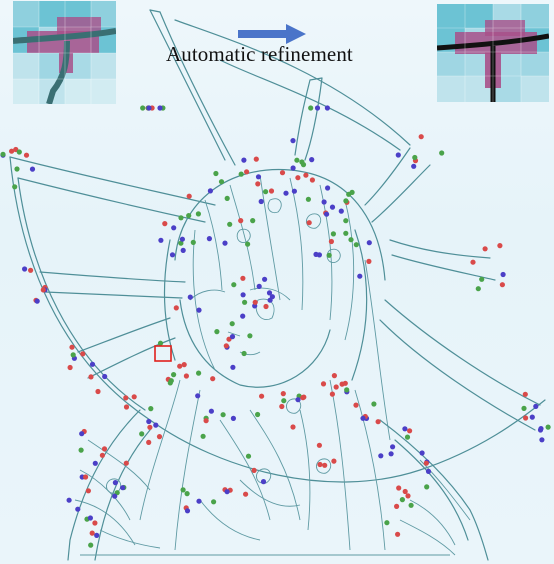 This screenshot has height=564, width=554. Describe the element at coordinates (493, 53) in the screenshot. I see `pixel-grid-after` at that location.